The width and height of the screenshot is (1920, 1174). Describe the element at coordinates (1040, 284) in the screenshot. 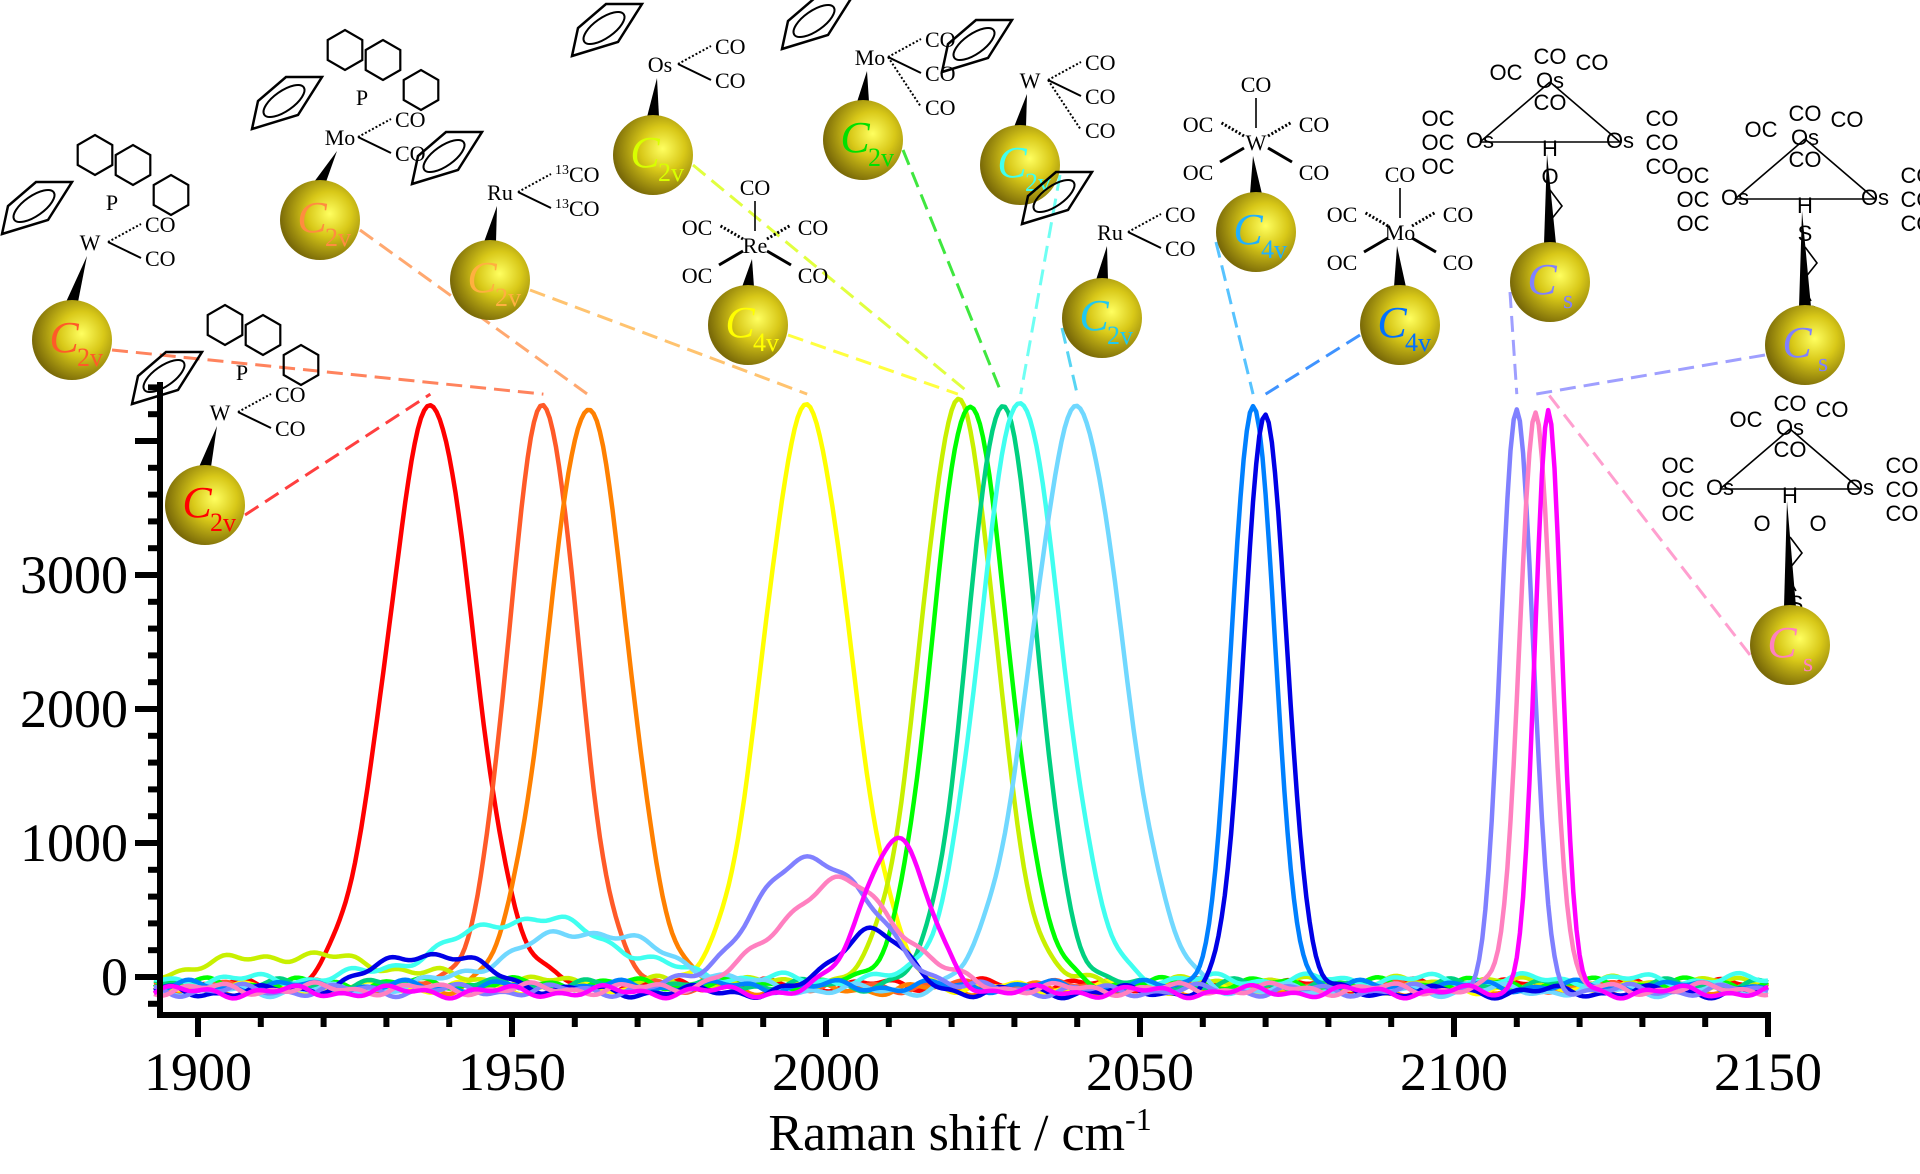

I see `leader-line-cpw-co3` at that location.